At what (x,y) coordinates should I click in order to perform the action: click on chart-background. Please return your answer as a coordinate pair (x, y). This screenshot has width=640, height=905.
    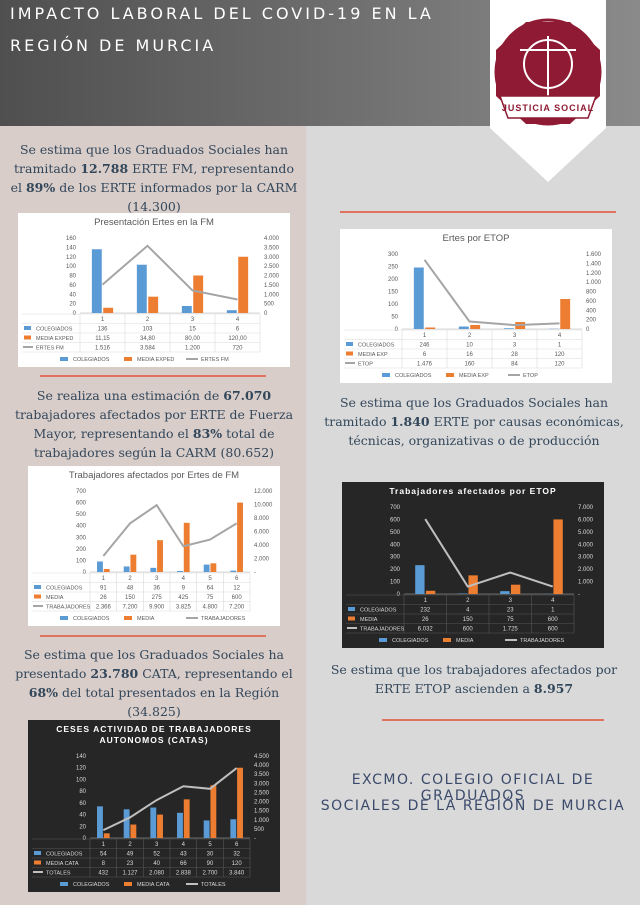
    Looking at the image, I should click on (473, 565).